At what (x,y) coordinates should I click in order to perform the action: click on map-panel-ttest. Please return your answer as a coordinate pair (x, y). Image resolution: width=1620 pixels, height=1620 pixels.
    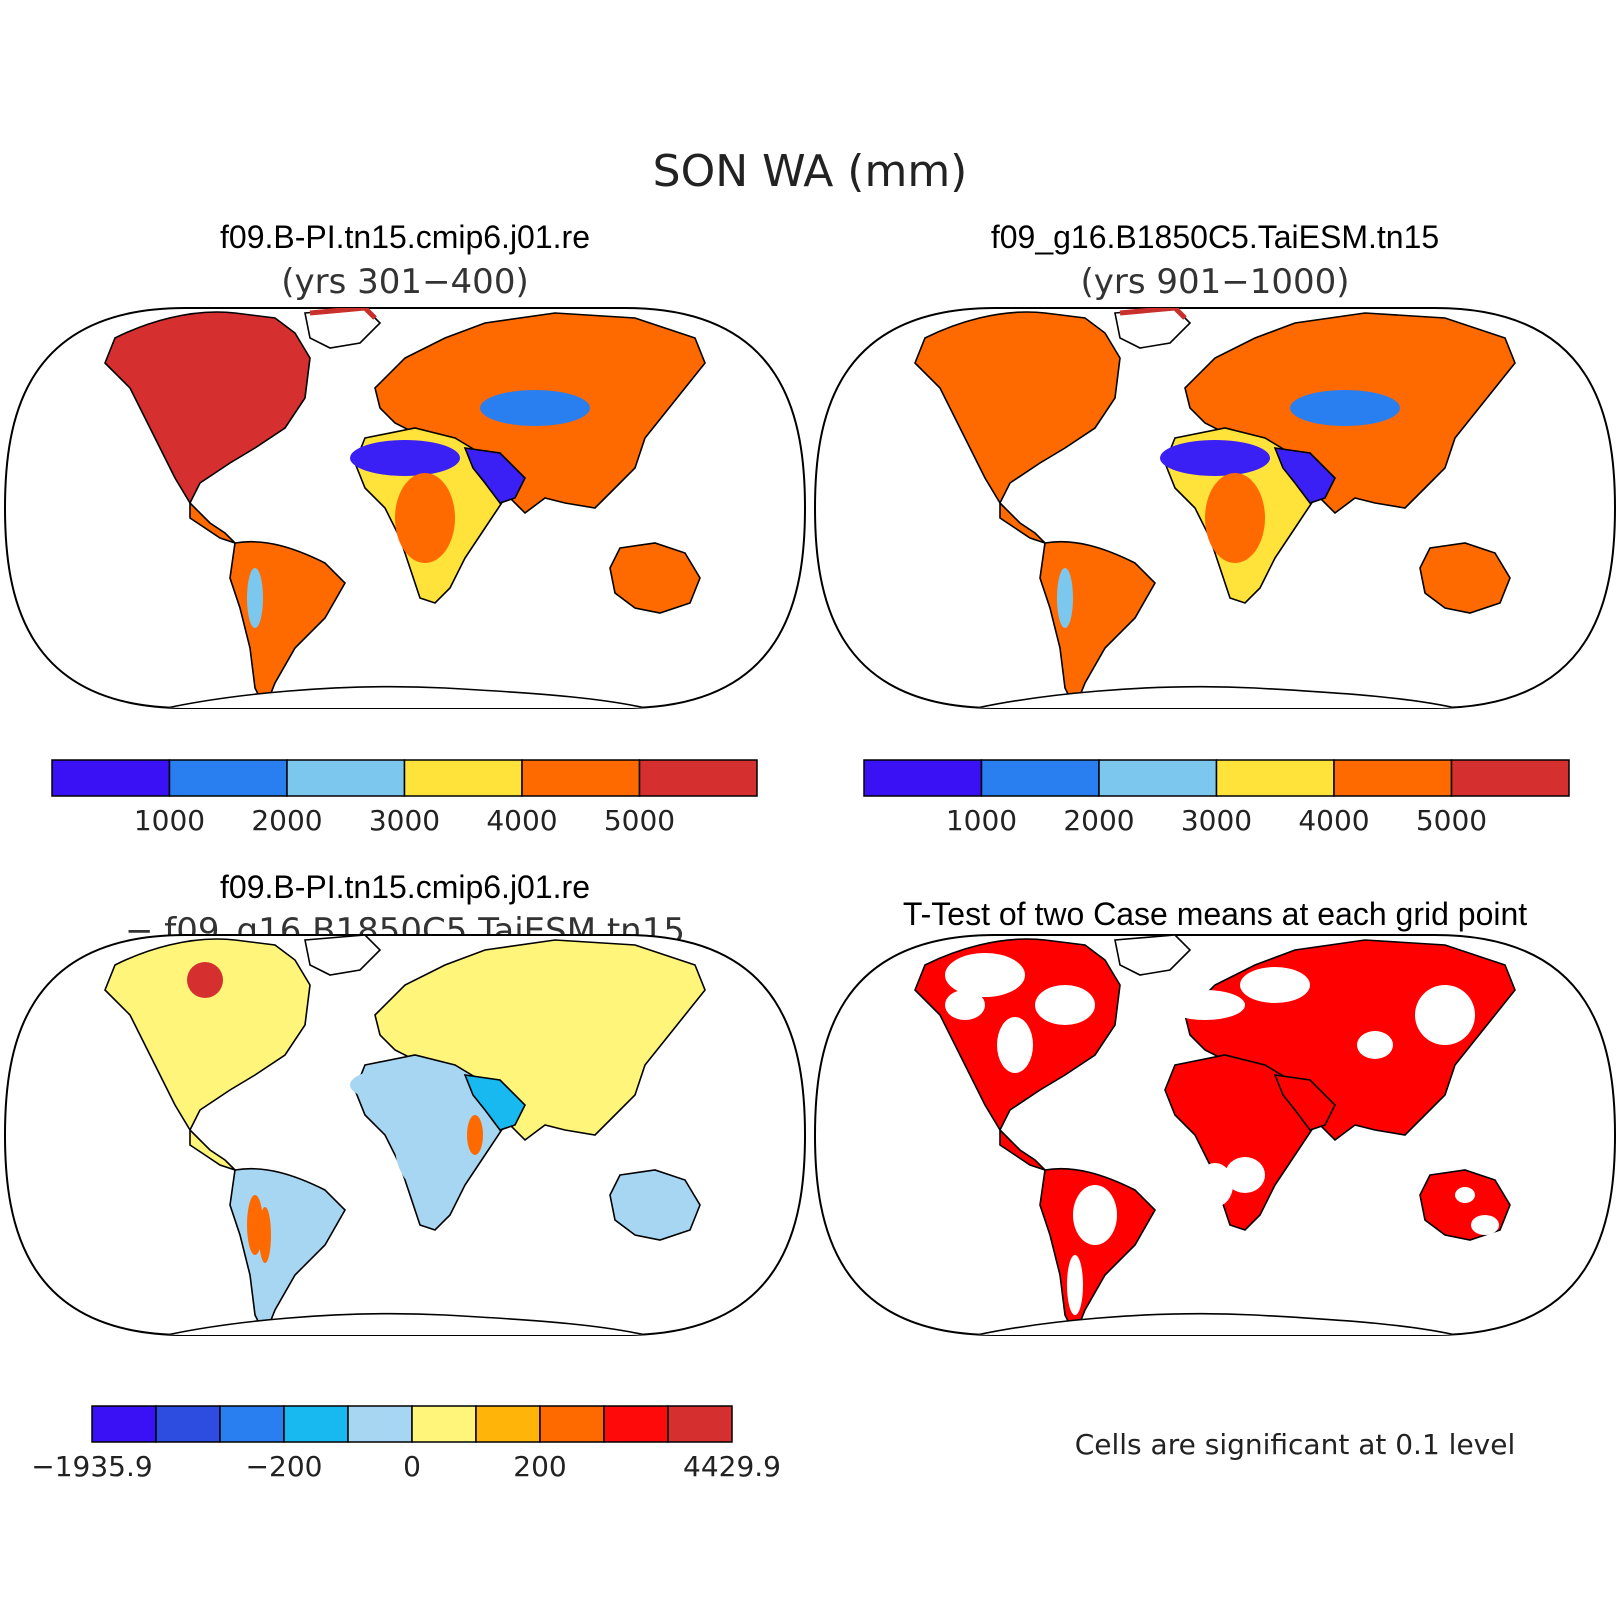
    Looking at the image, I should click on (1215, 1135).